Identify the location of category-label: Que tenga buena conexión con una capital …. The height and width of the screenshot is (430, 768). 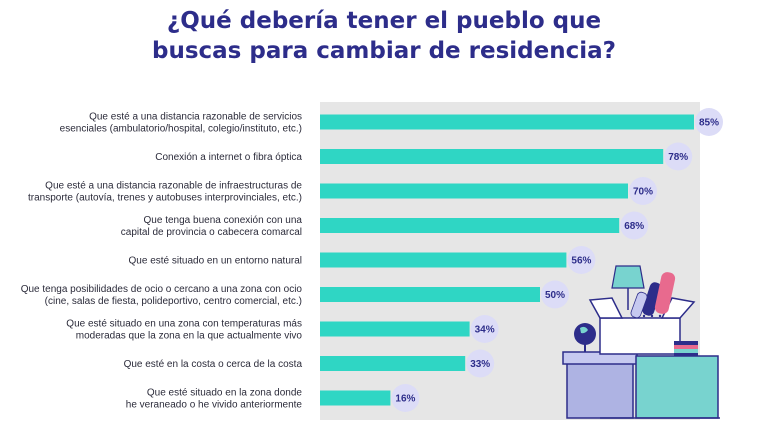
(212, 226).